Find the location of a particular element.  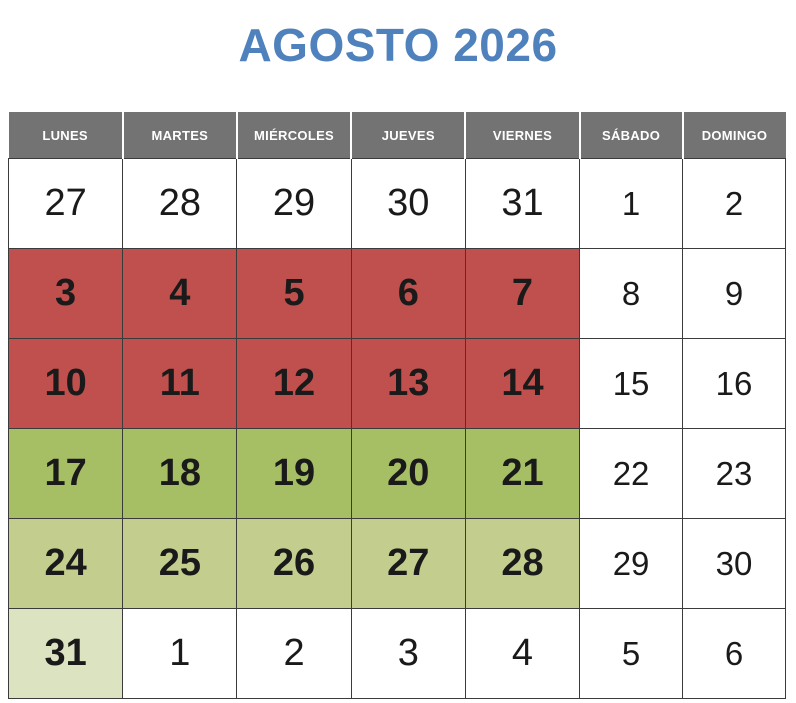

calendar-day-cell: 21 is located at coordinates (522, 473).